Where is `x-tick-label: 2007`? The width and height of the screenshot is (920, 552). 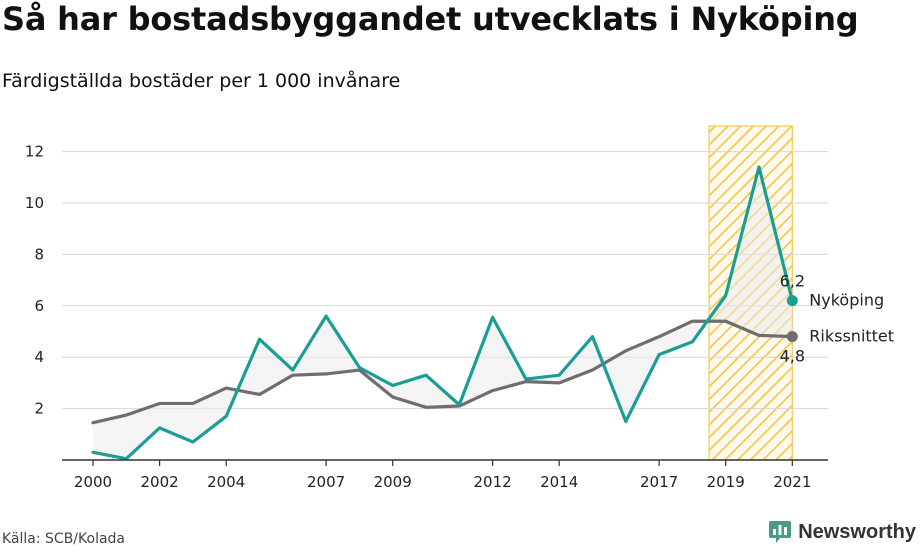 x-tick-label: 2007 is located at coordinates (326, 482).